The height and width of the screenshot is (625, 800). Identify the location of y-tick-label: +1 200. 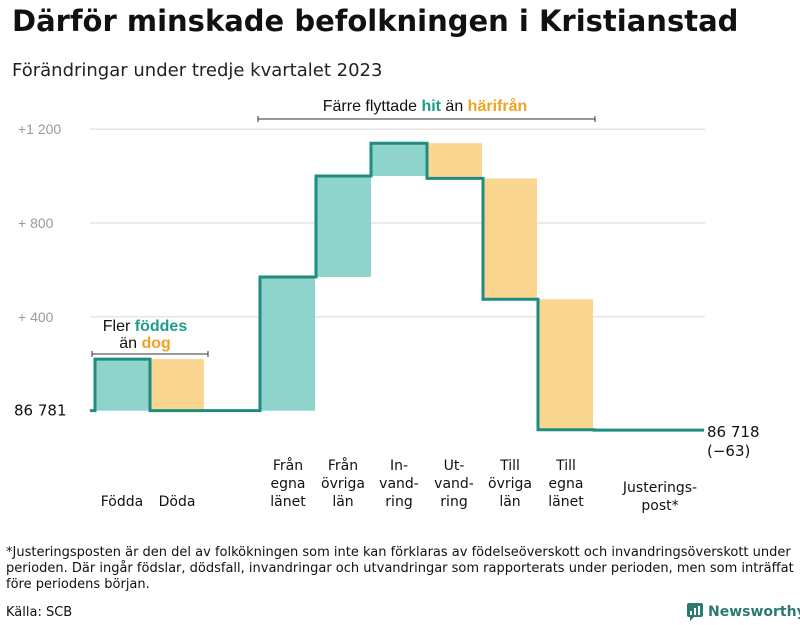
(39, 129).